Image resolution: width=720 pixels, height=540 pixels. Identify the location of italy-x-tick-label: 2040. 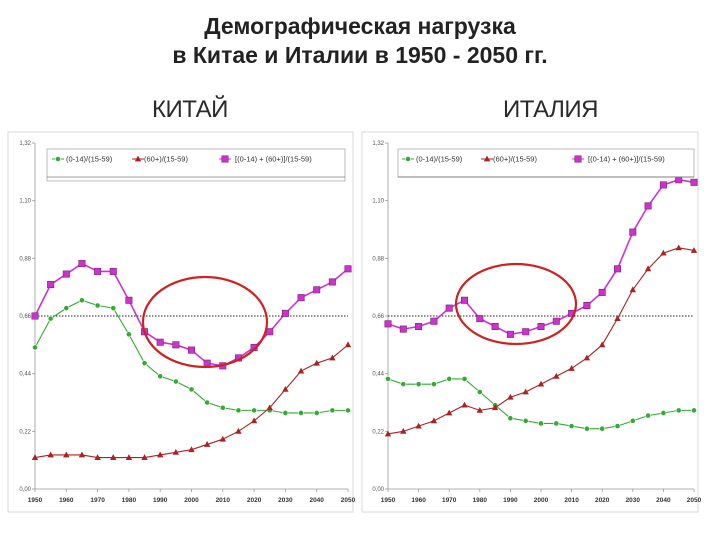
(663, 500).